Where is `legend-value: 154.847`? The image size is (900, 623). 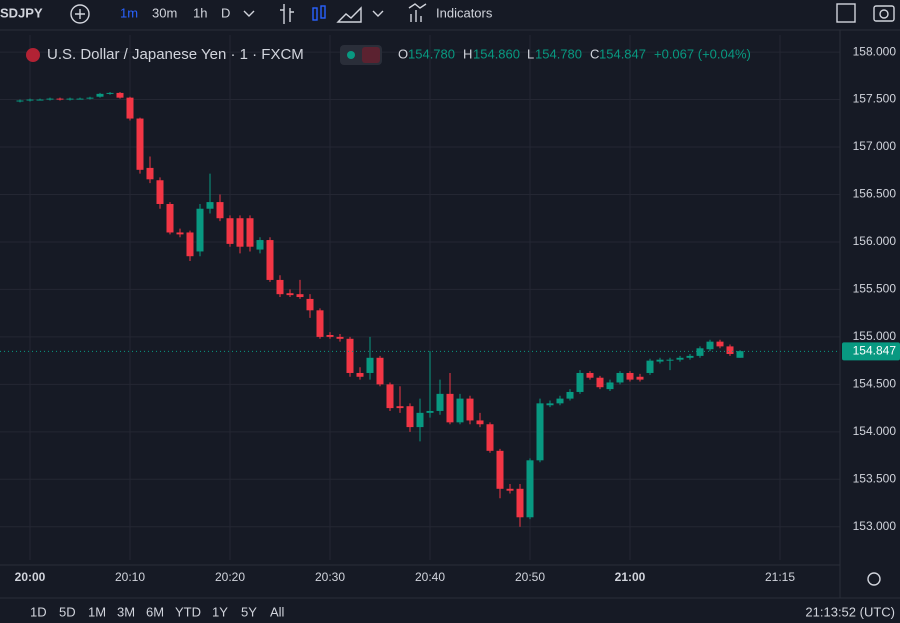
legend-value: 154.847 is located at coordinates (622, 53).